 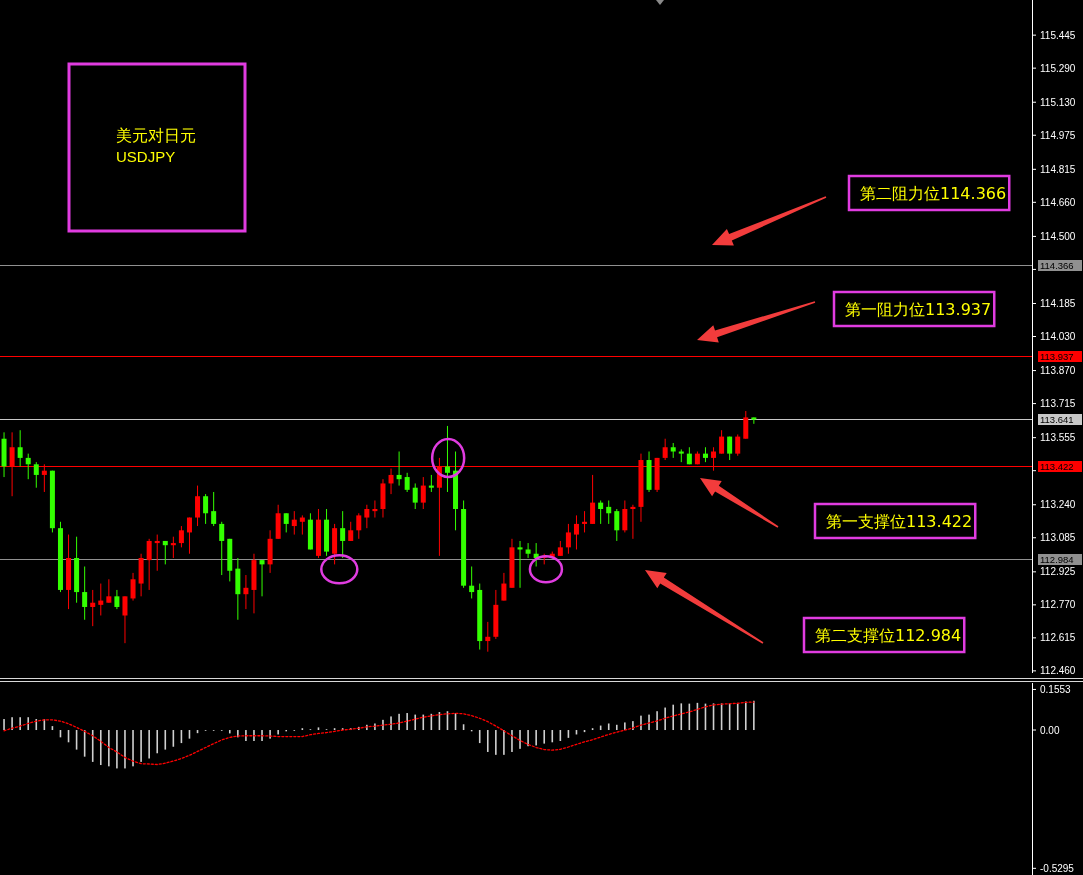 What do you see at coordinates (1058, 35) in the screenshot?
I see `y-tick-label: 115.445` at bounding box center [1058, 35].